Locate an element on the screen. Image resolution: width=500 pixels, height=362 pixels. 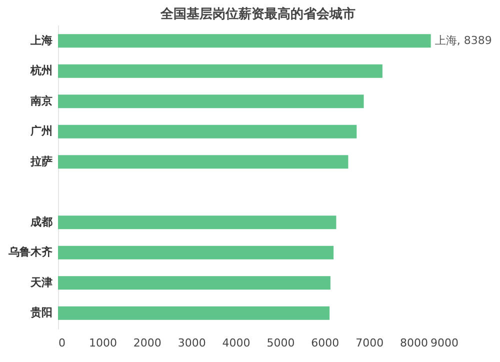
data-label: 上海, 8389 is located at coordinates (463, 40).